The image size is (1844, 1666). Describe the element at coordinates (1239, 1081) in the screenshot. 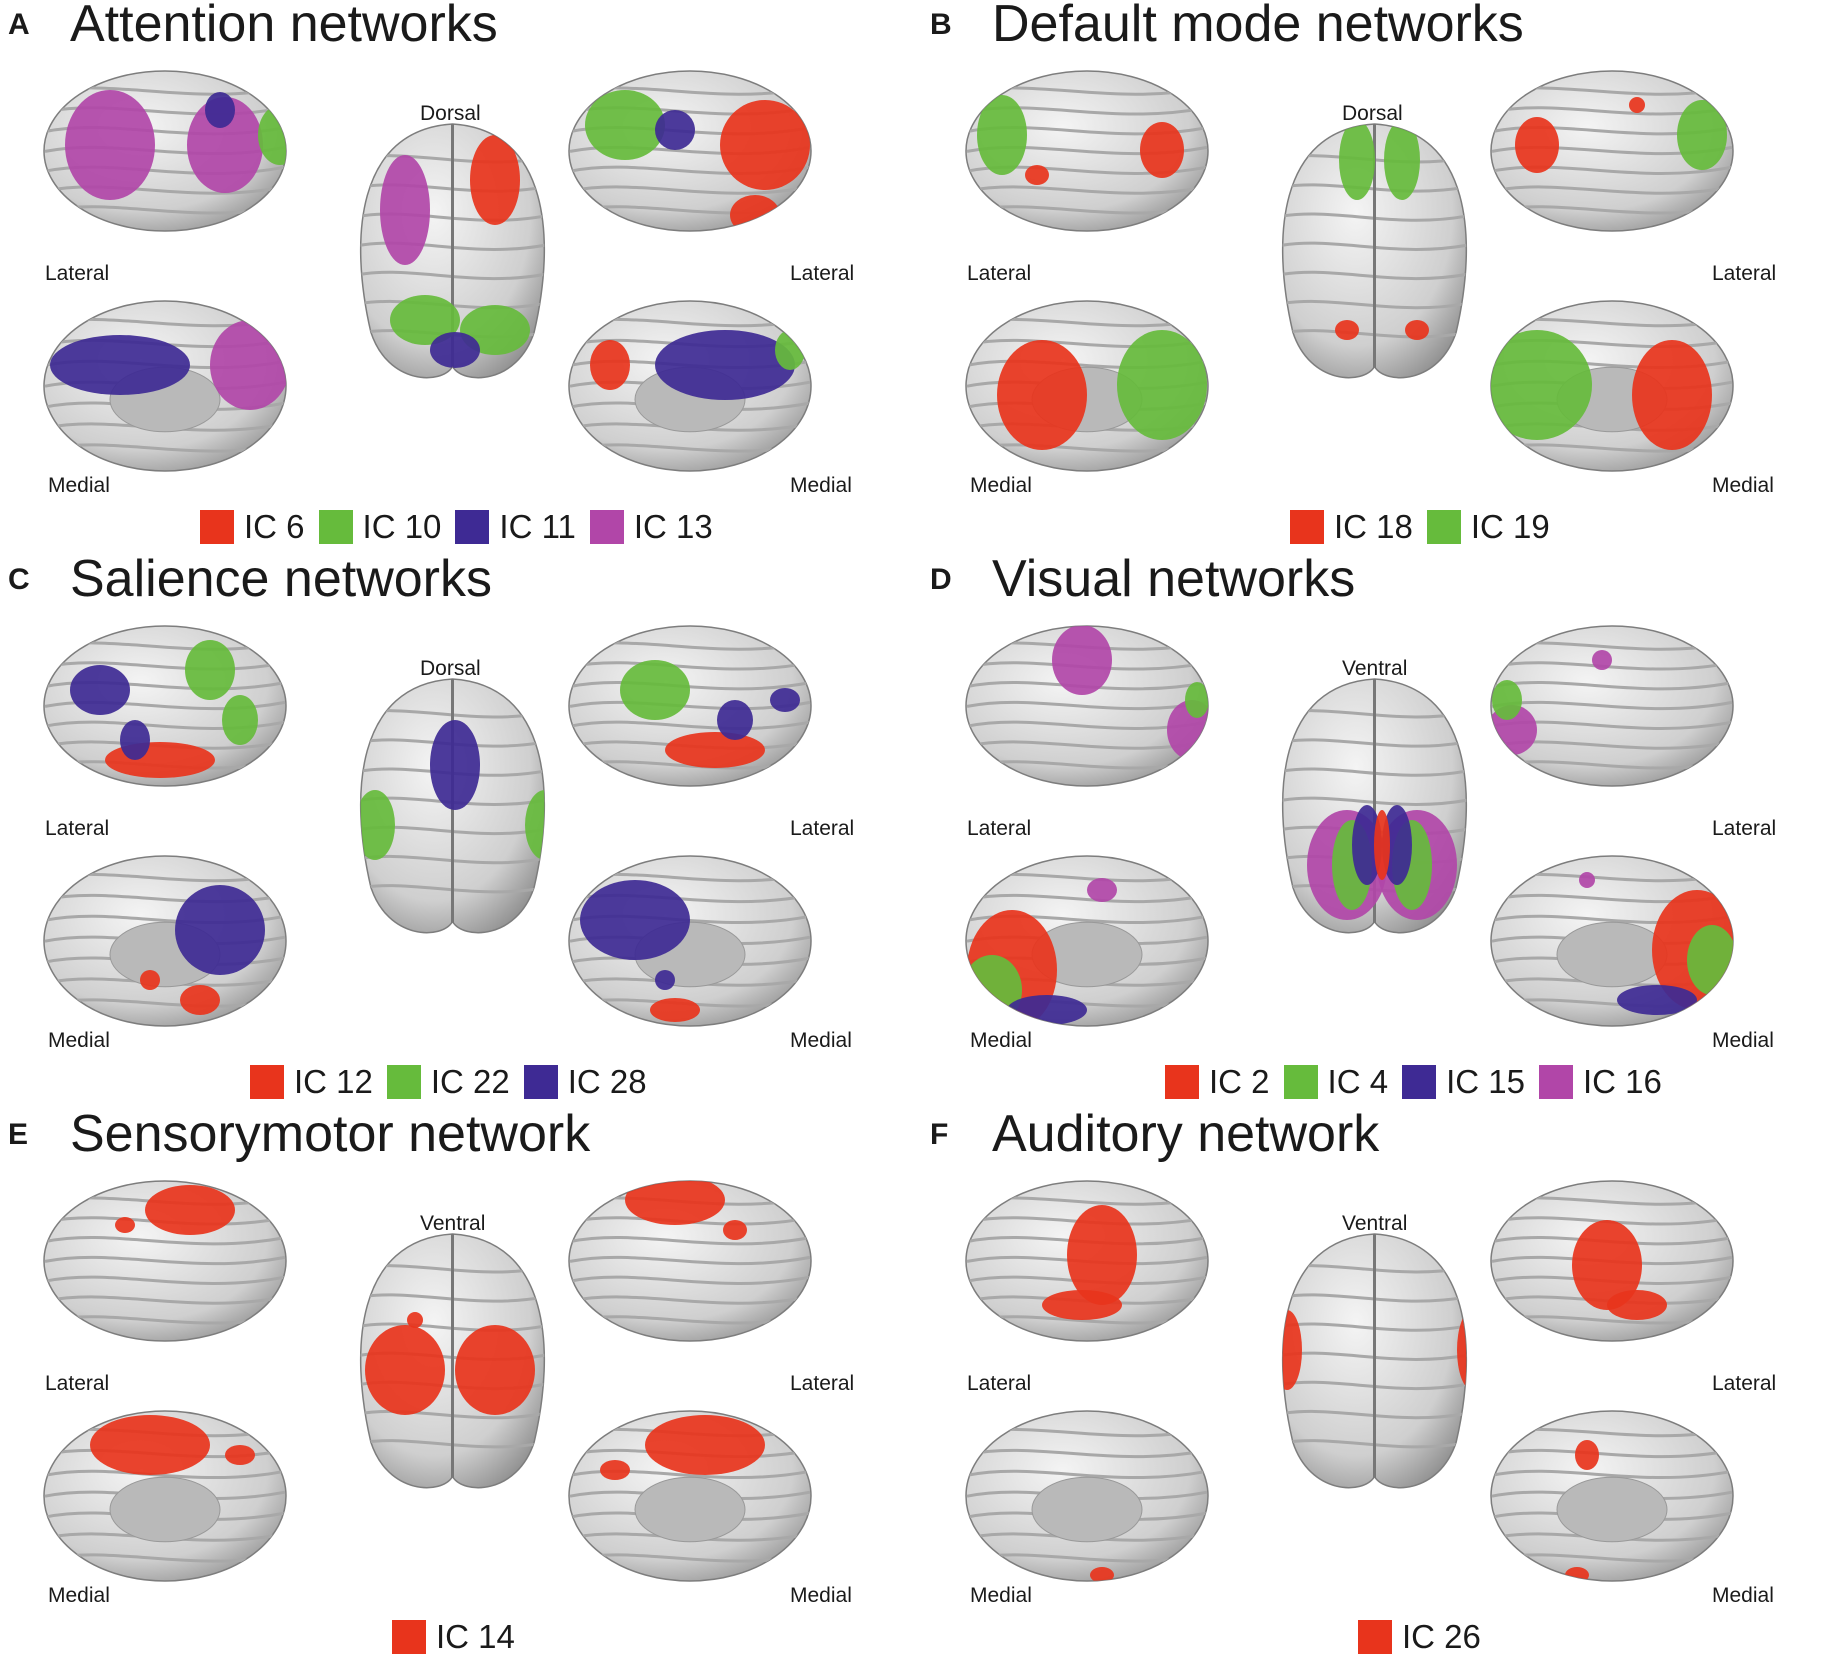

I see `legend-label: IC 2` at that location.